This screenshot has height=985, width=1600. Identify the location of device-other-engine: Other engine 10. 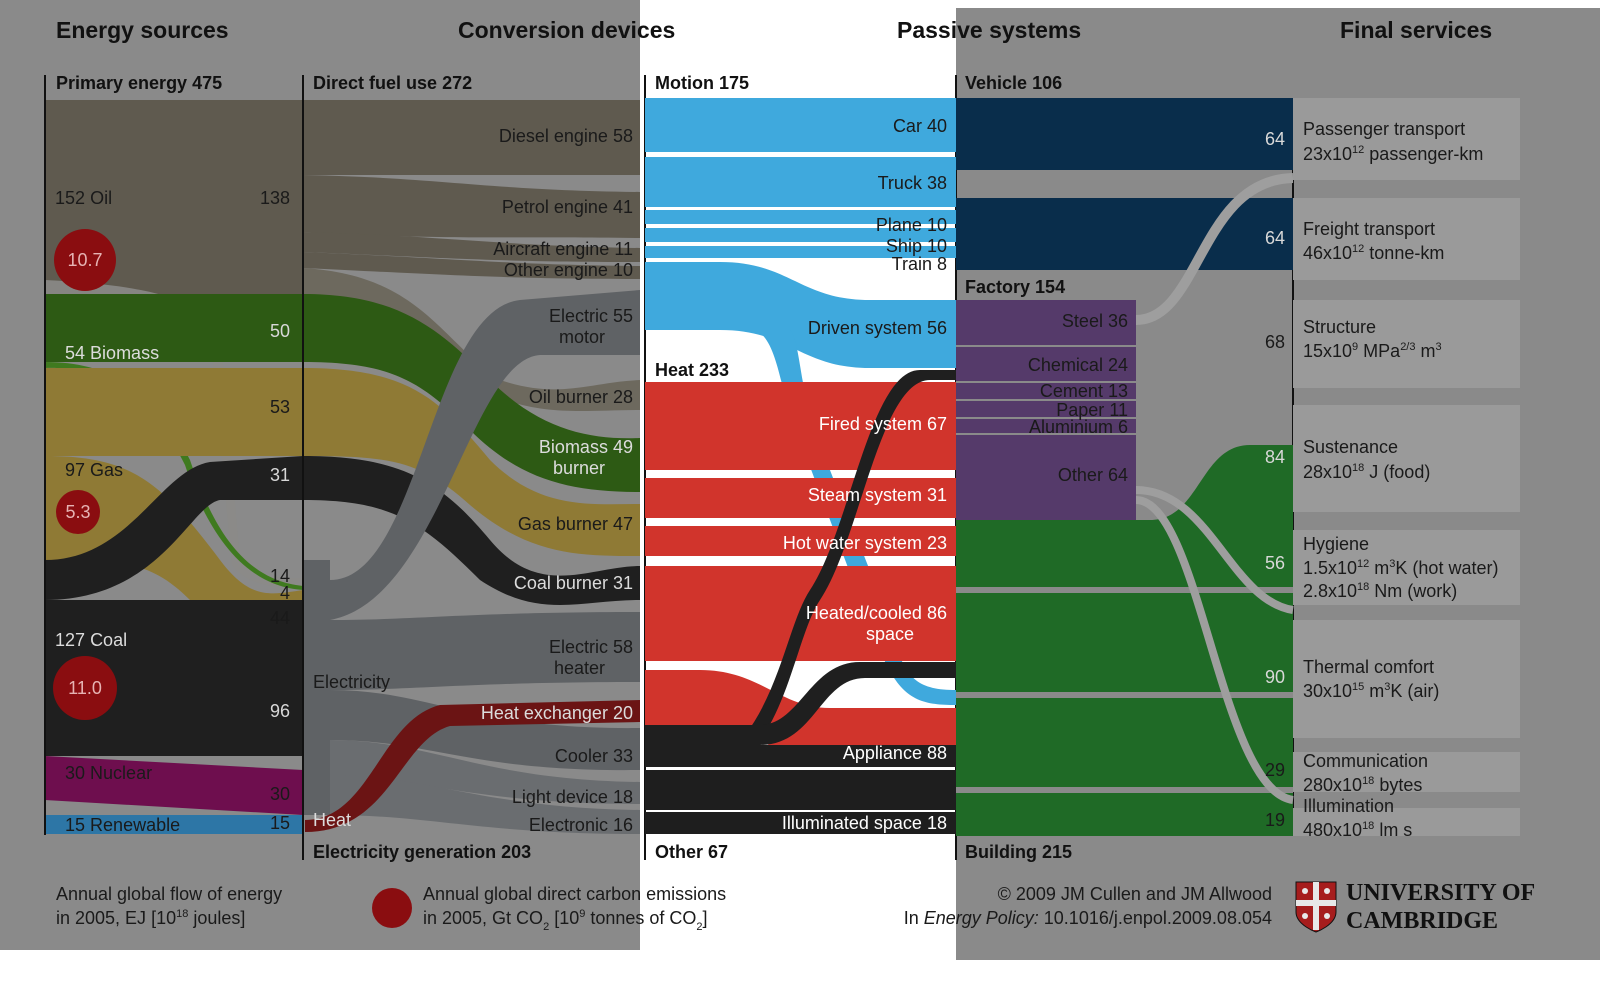
(568, 270).